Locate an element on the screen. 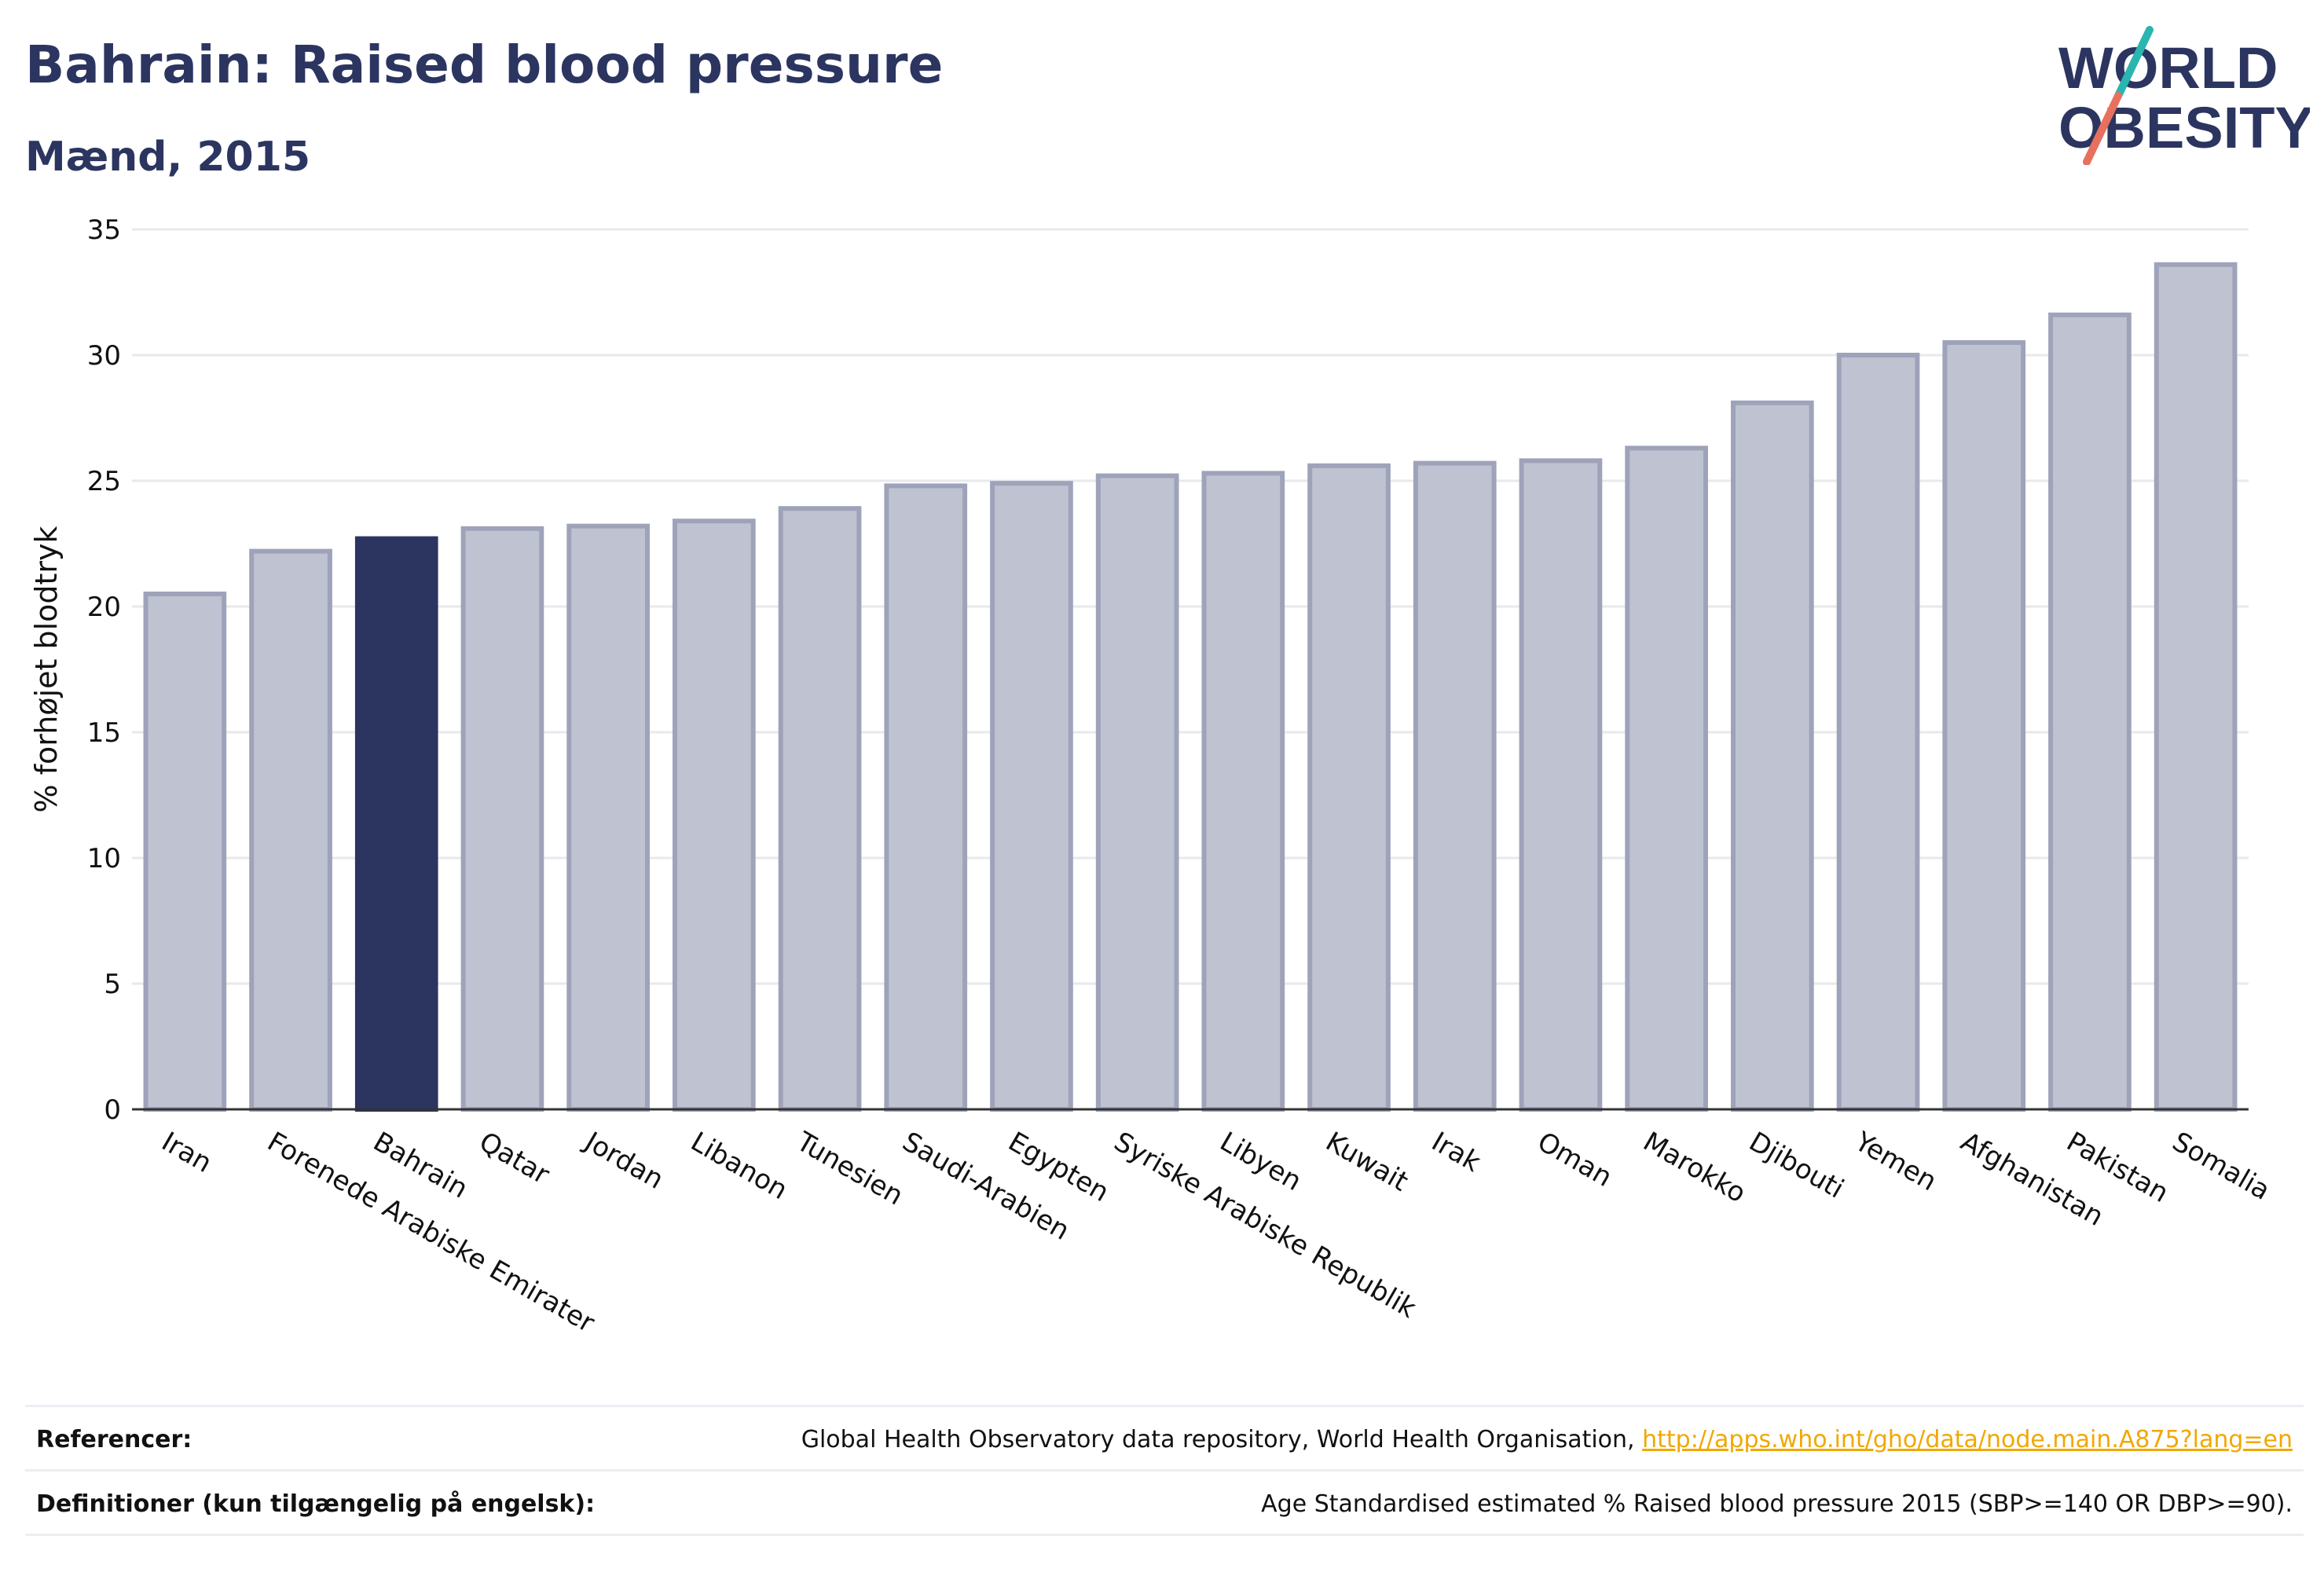  bar-tunesien is located at coordinates (820, 809).